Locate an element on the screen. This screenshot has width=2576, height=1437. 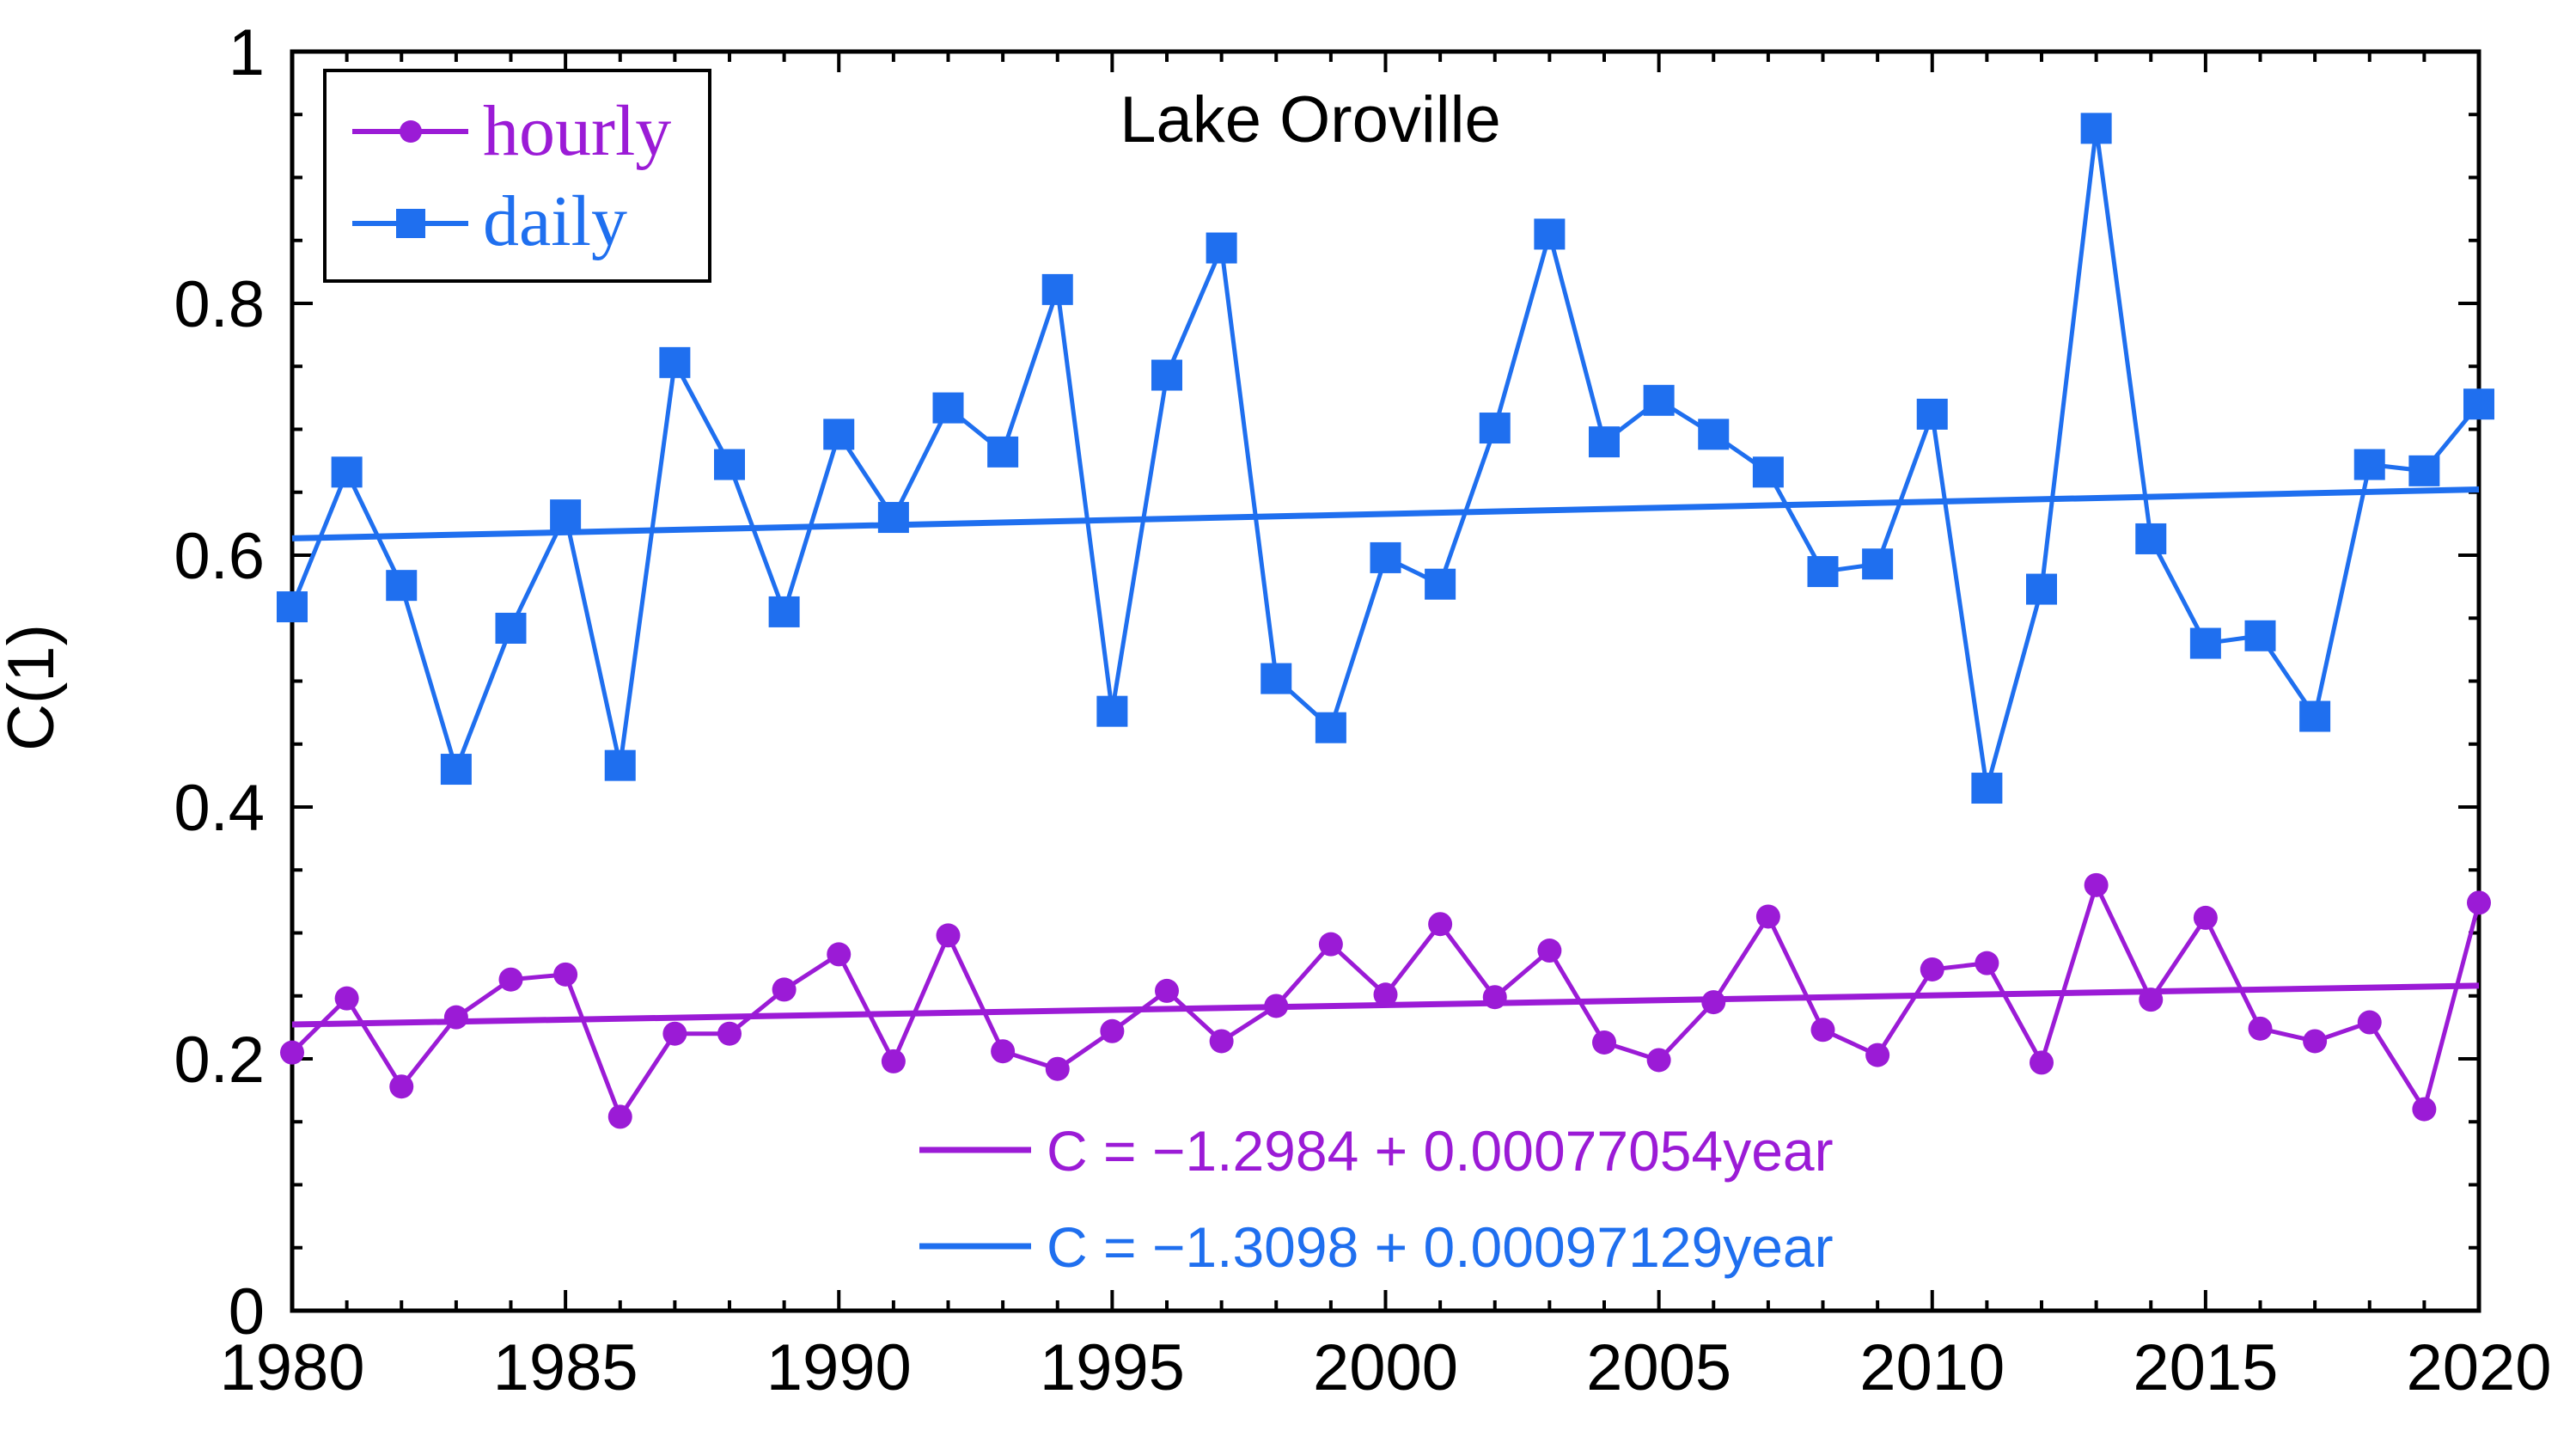
y-axis-title: C(1) is located at coordinates (34, 688).